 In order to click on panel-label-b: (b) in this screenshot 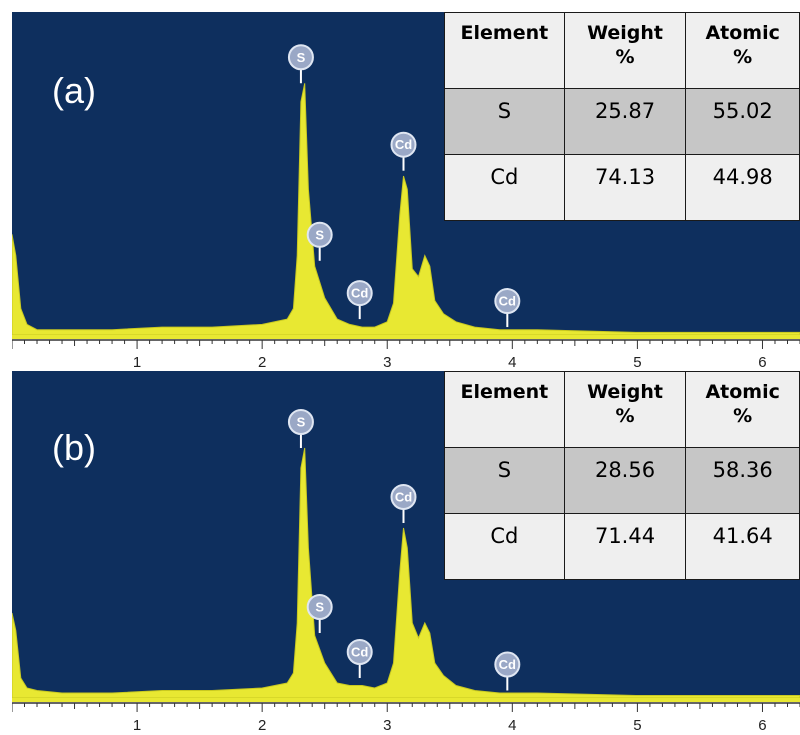, I will do `click(74, 447)`.